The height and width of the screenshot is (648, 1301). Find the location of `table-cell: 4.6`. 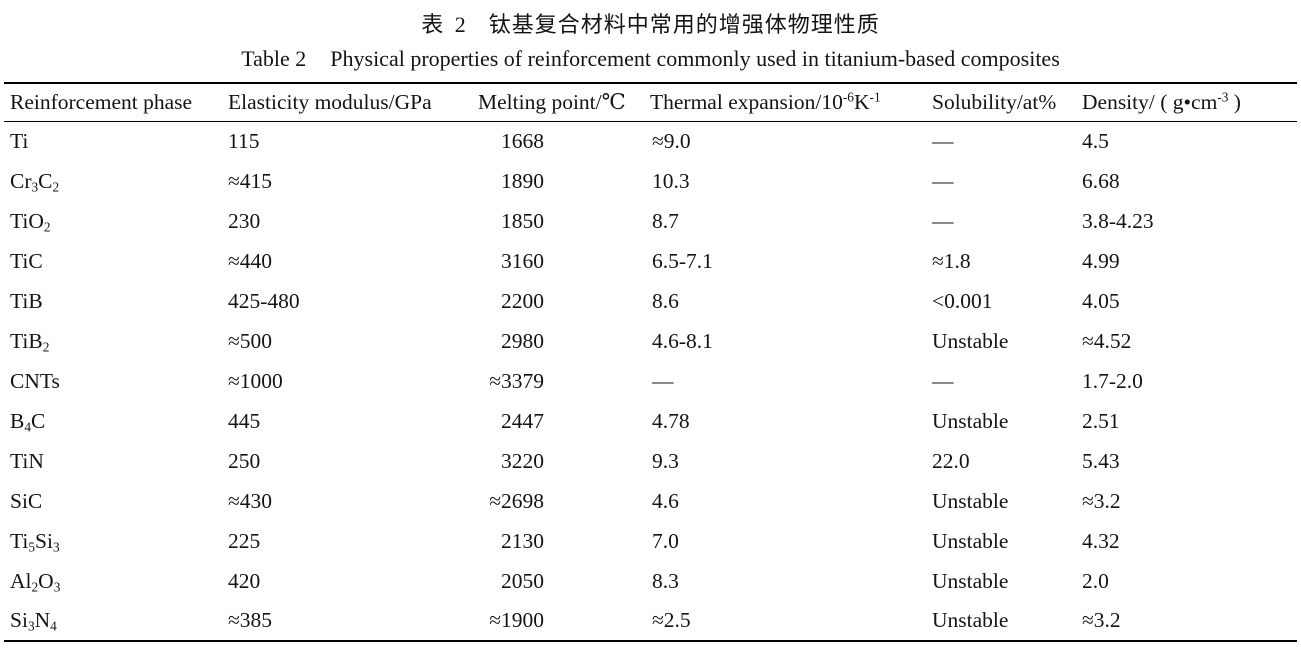

table-cell: 4.6 is located at coordinates (665, 500).